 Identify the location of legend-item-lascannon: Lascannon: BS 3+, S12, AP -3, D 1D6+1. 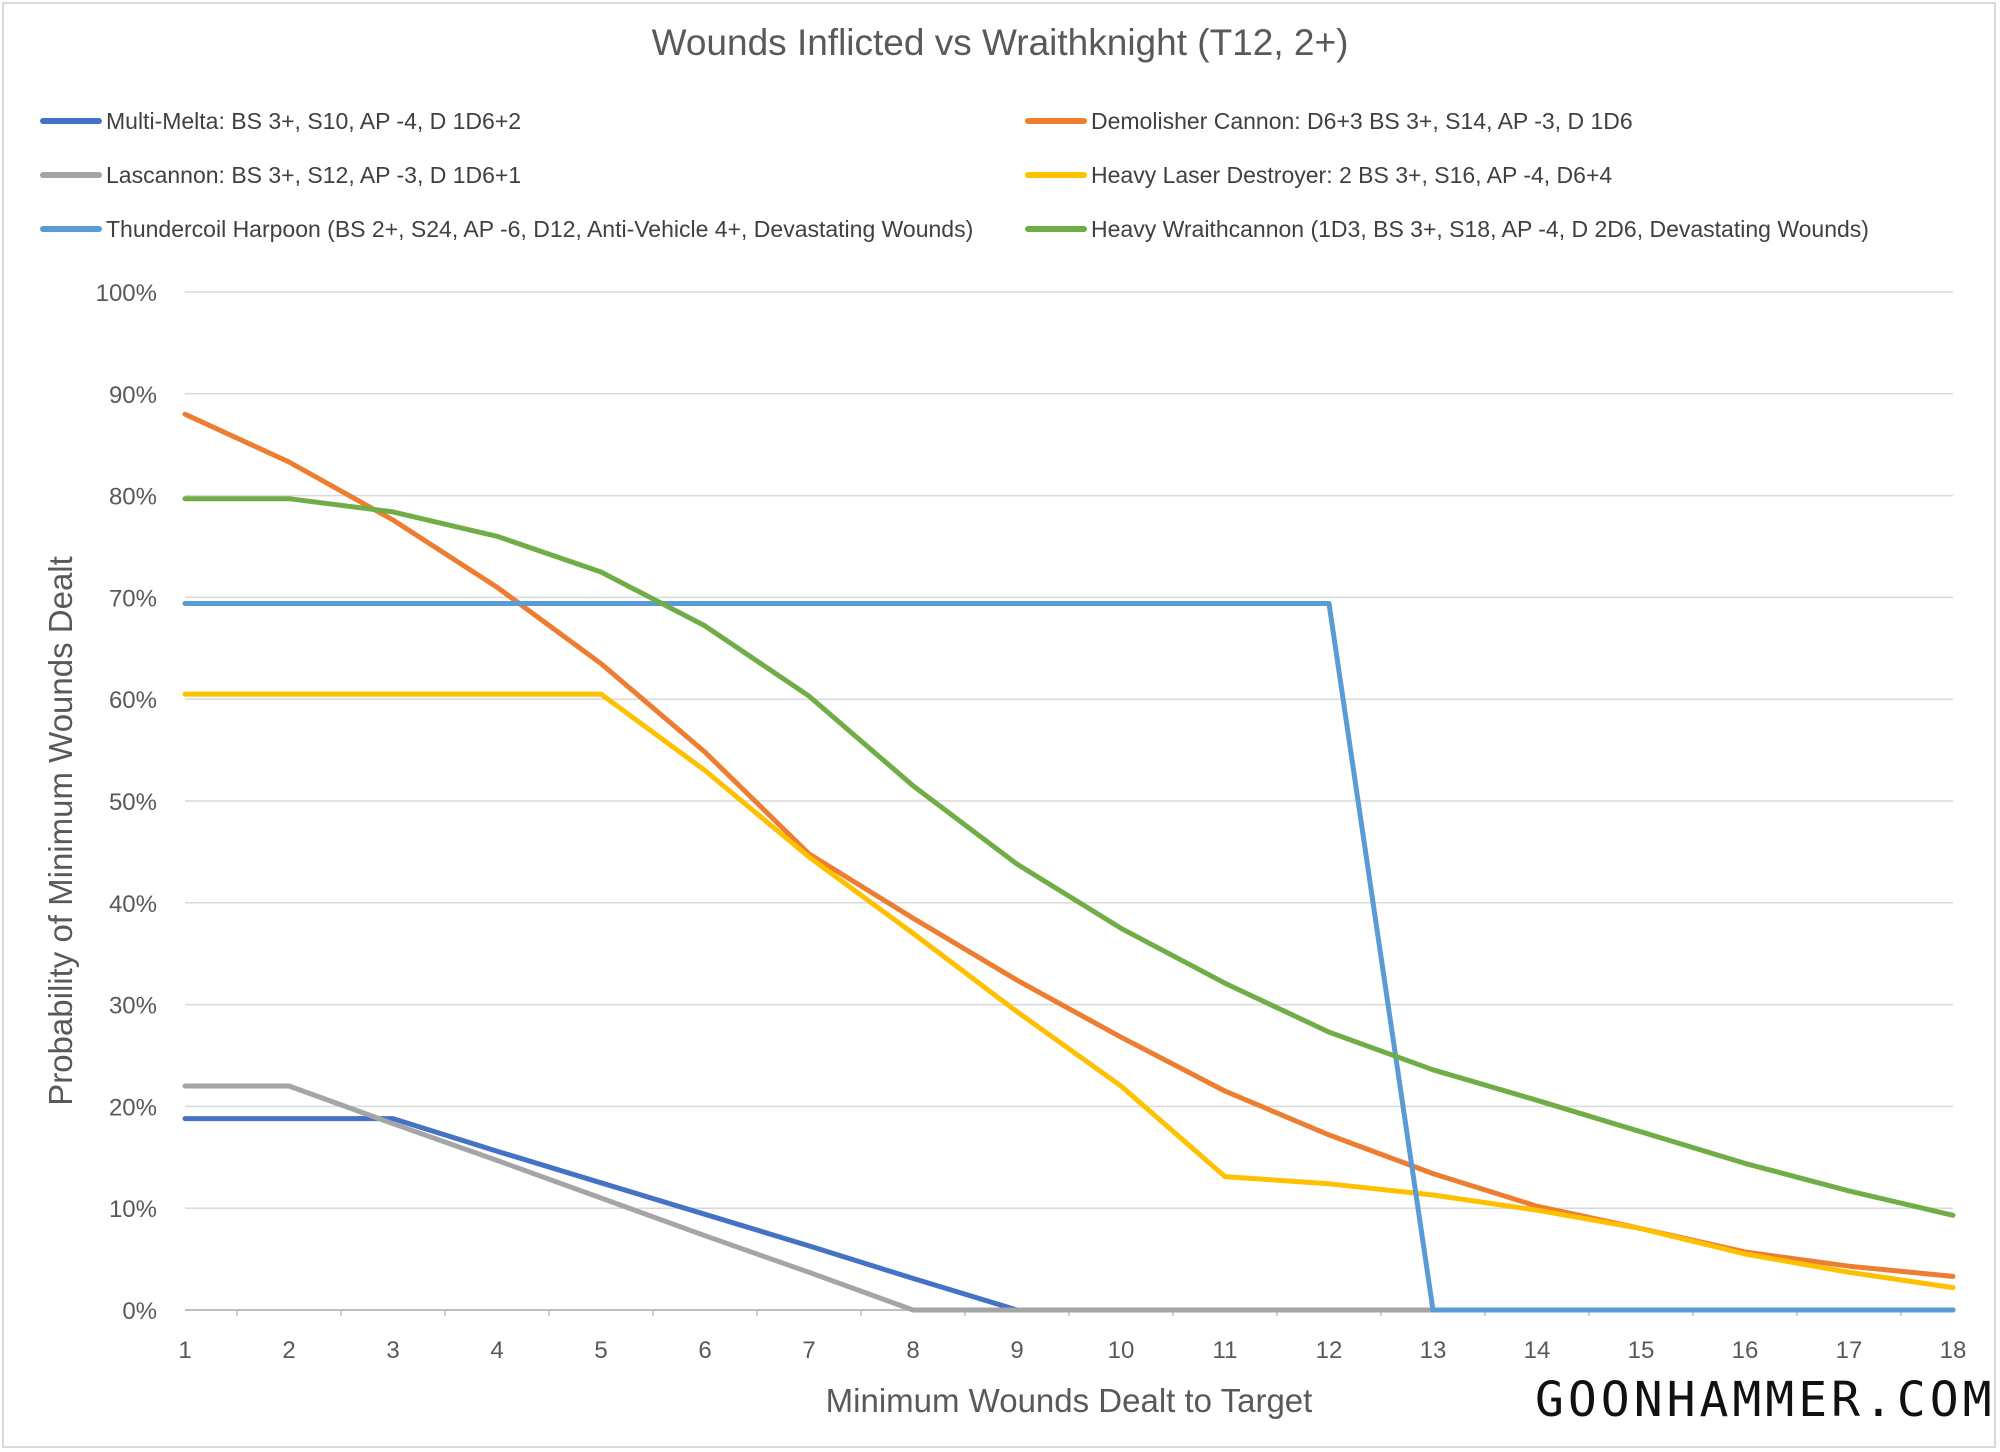
(280, 175).